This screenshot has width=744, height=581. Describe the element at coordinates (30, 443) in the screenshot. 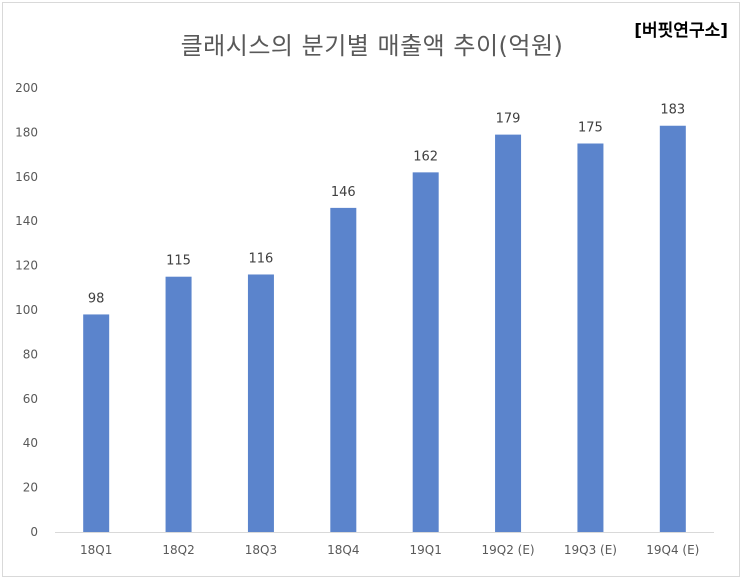

I see `y-tick-label: 40` at that location.